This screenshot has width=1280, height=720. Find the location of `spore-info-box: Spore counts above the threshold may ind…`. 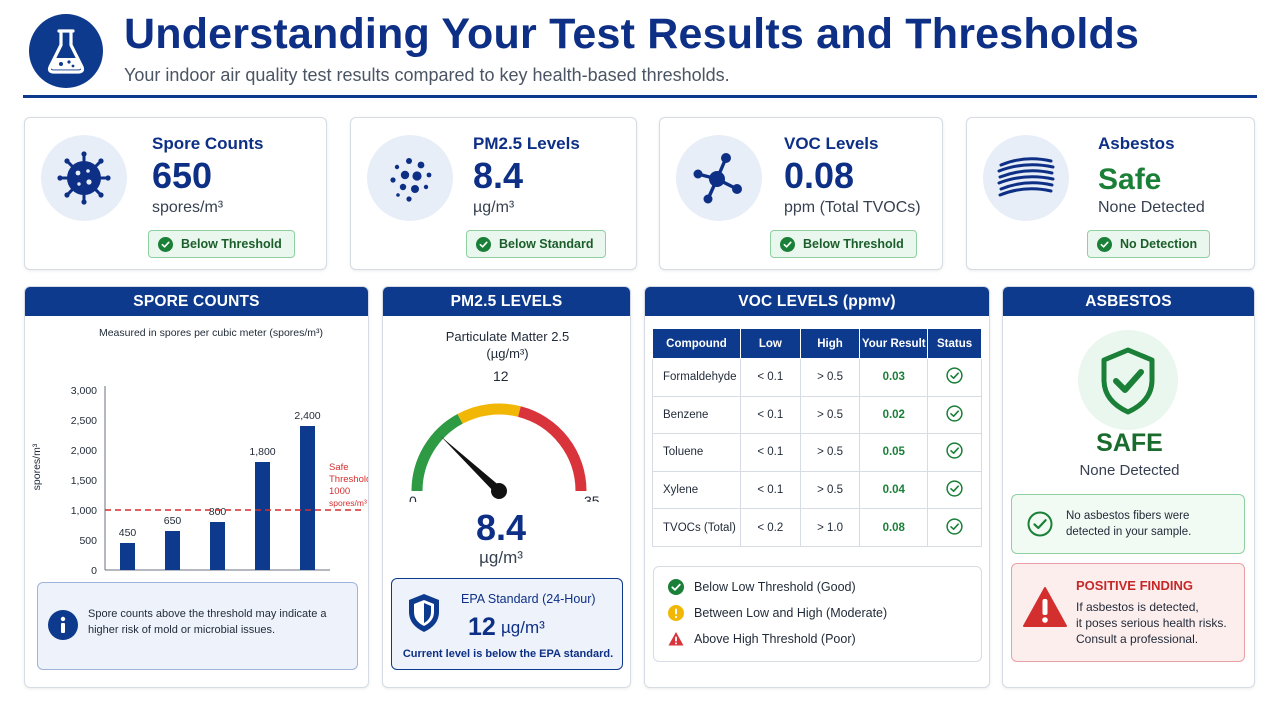

spore-info-box: Spore counts above the threshold may ind… is located at coordinates (197, 626).